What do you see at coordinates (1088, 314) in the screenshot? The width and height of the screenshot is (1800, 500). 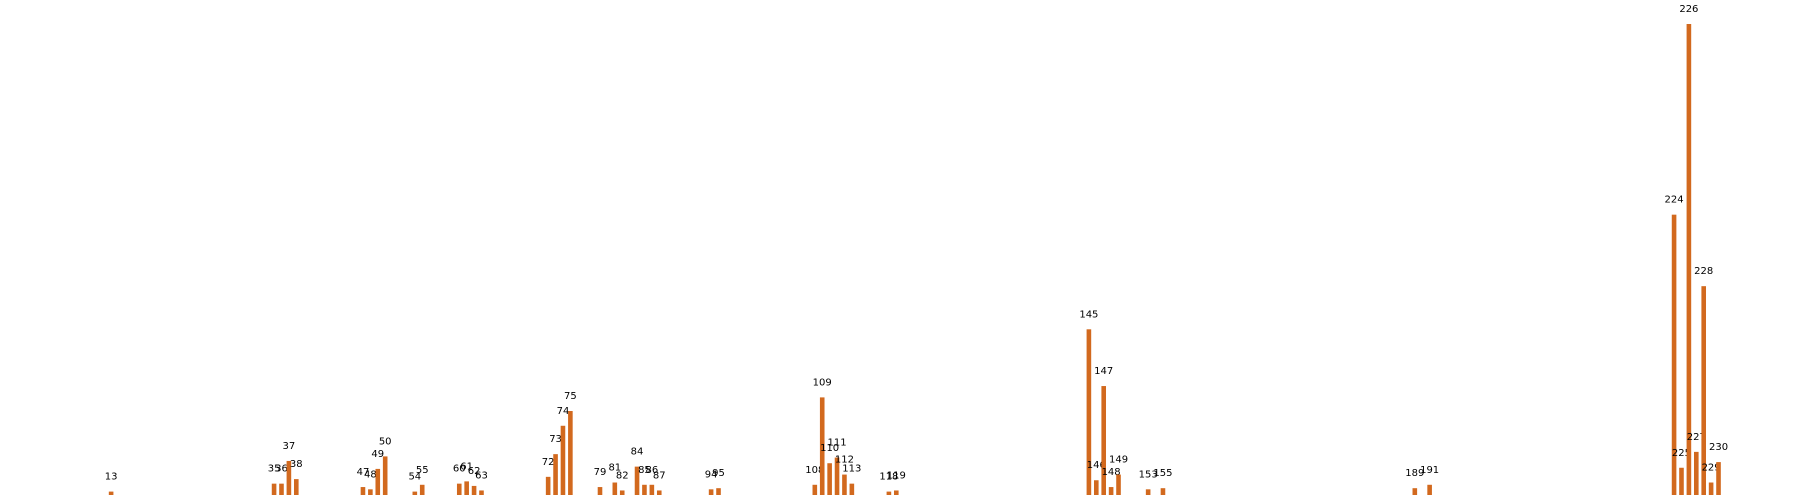 I see `bar-label: 145` at bounding box center [1088, 314].